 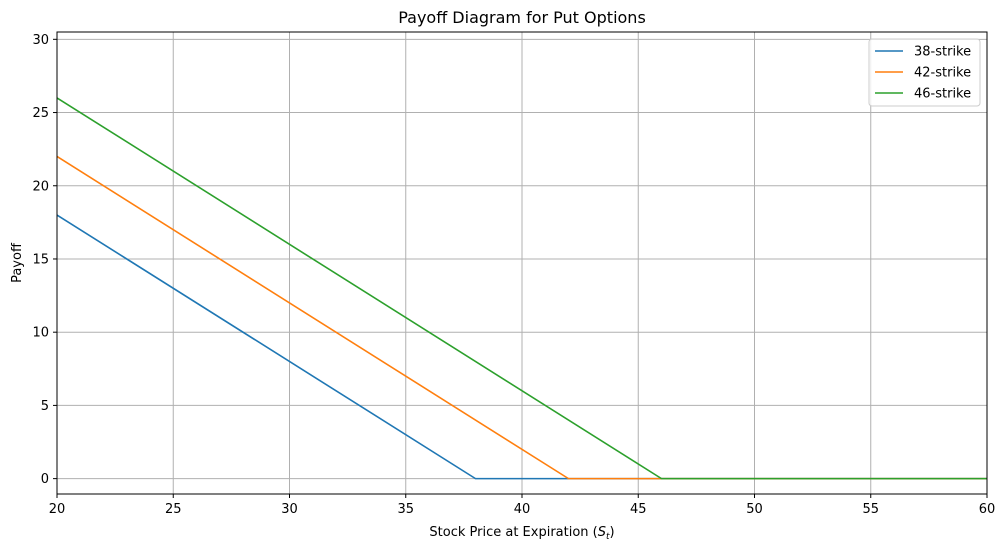 I want to click on x-tick-label: 40, so click(x=522, y=509).